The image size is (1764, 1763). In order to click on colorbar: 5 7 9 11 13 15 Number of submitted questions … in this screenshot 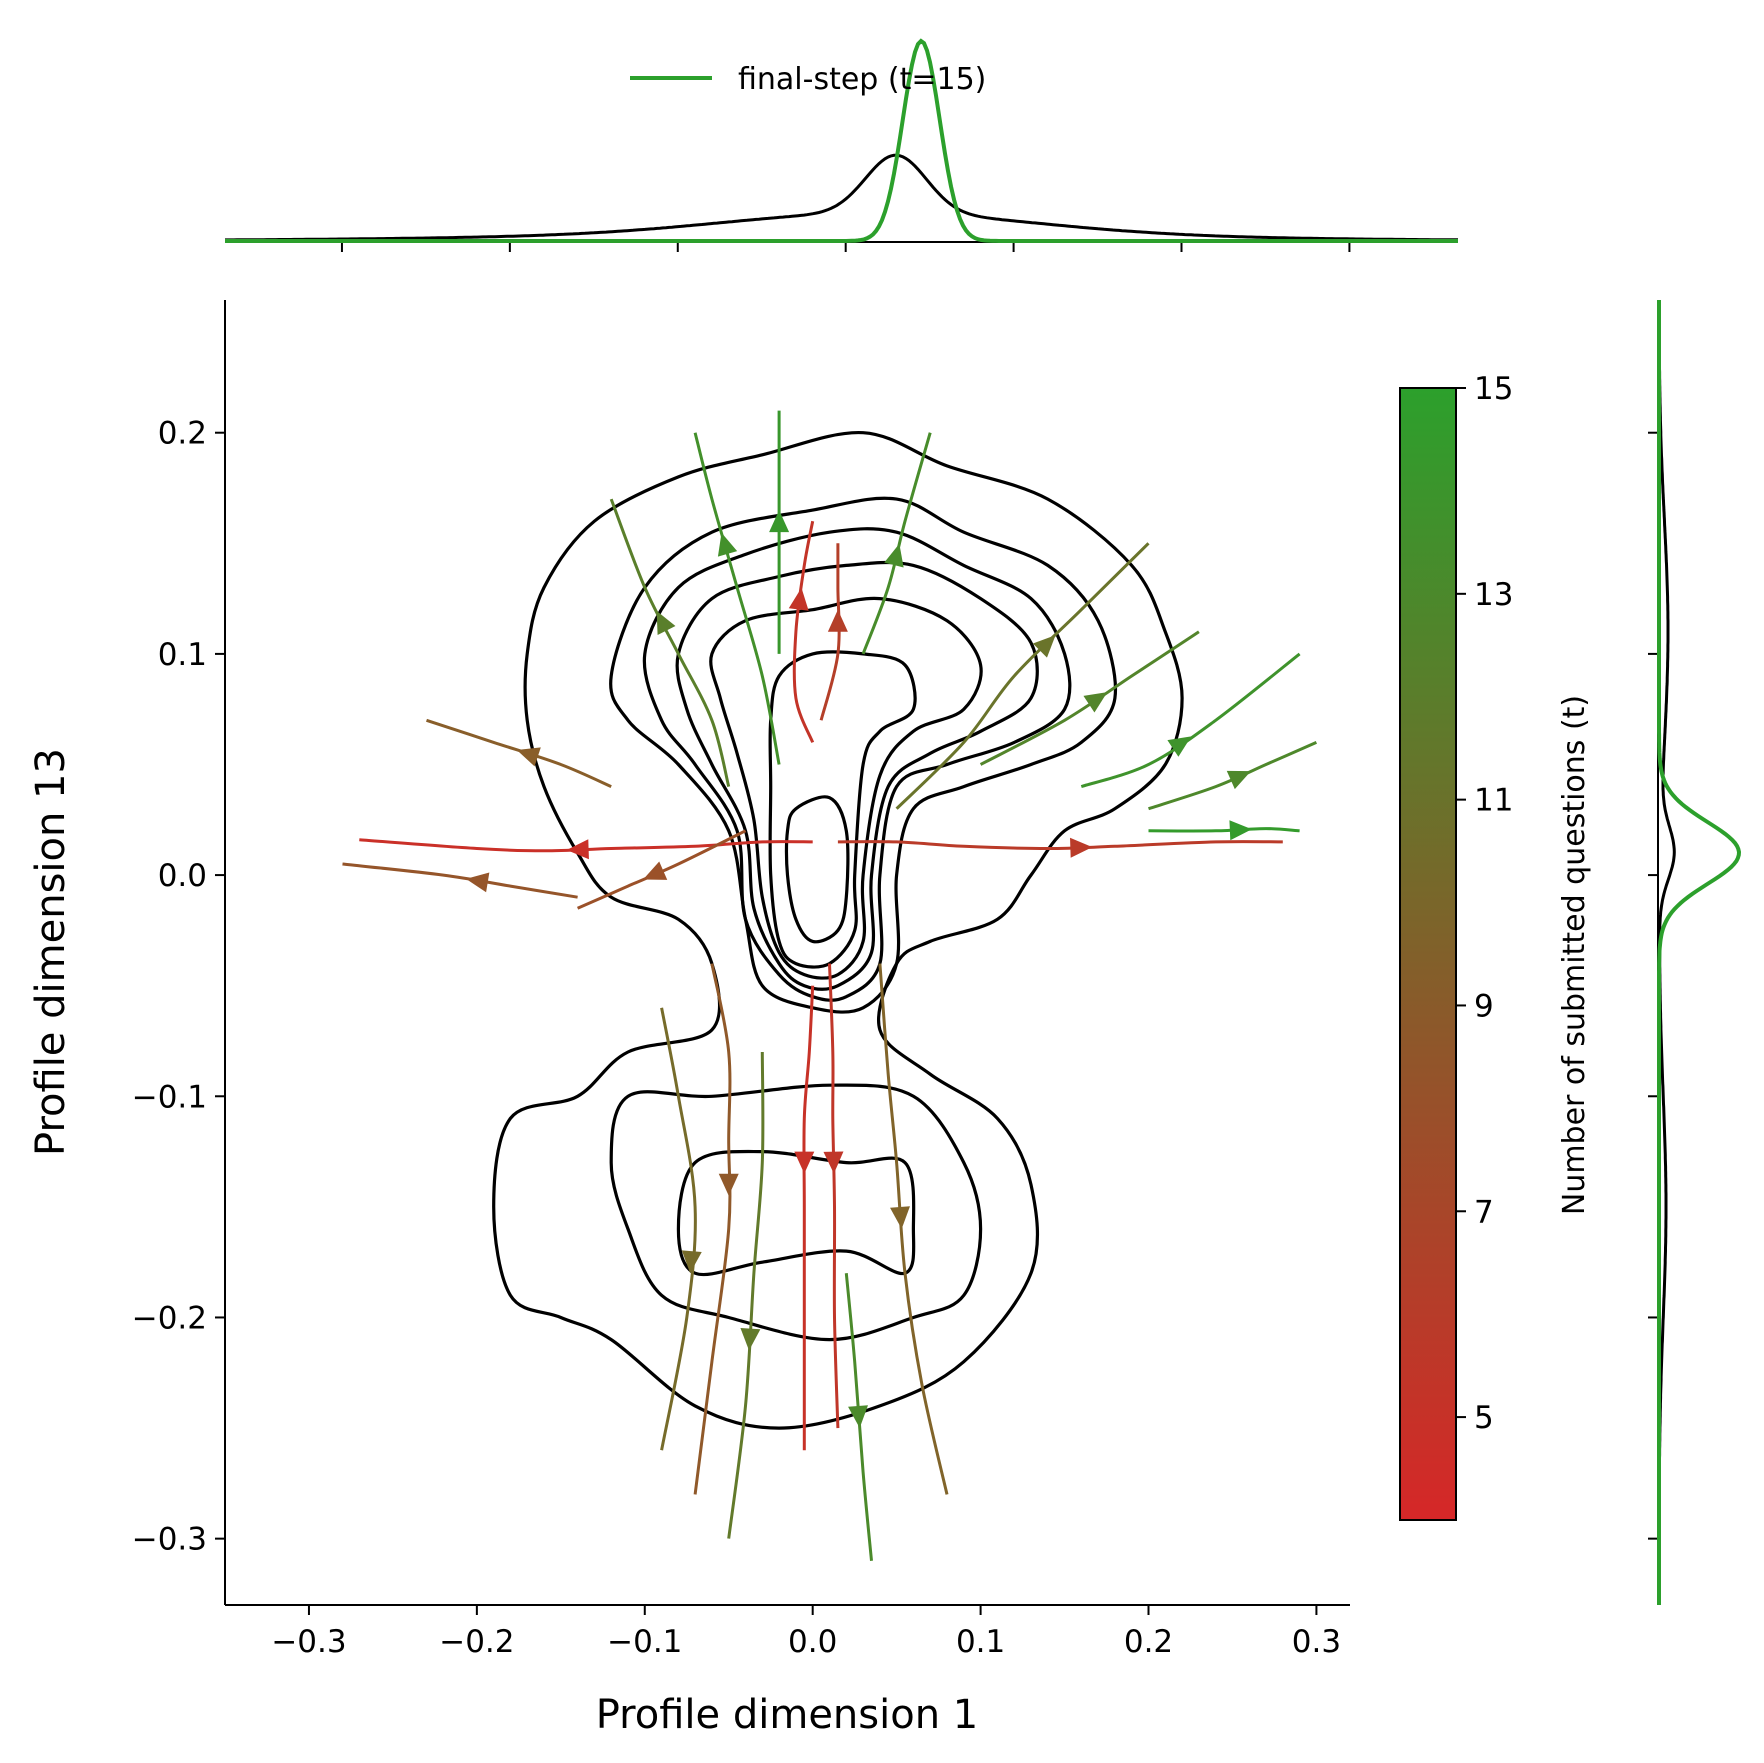, I will do `click(1495, 946)`.